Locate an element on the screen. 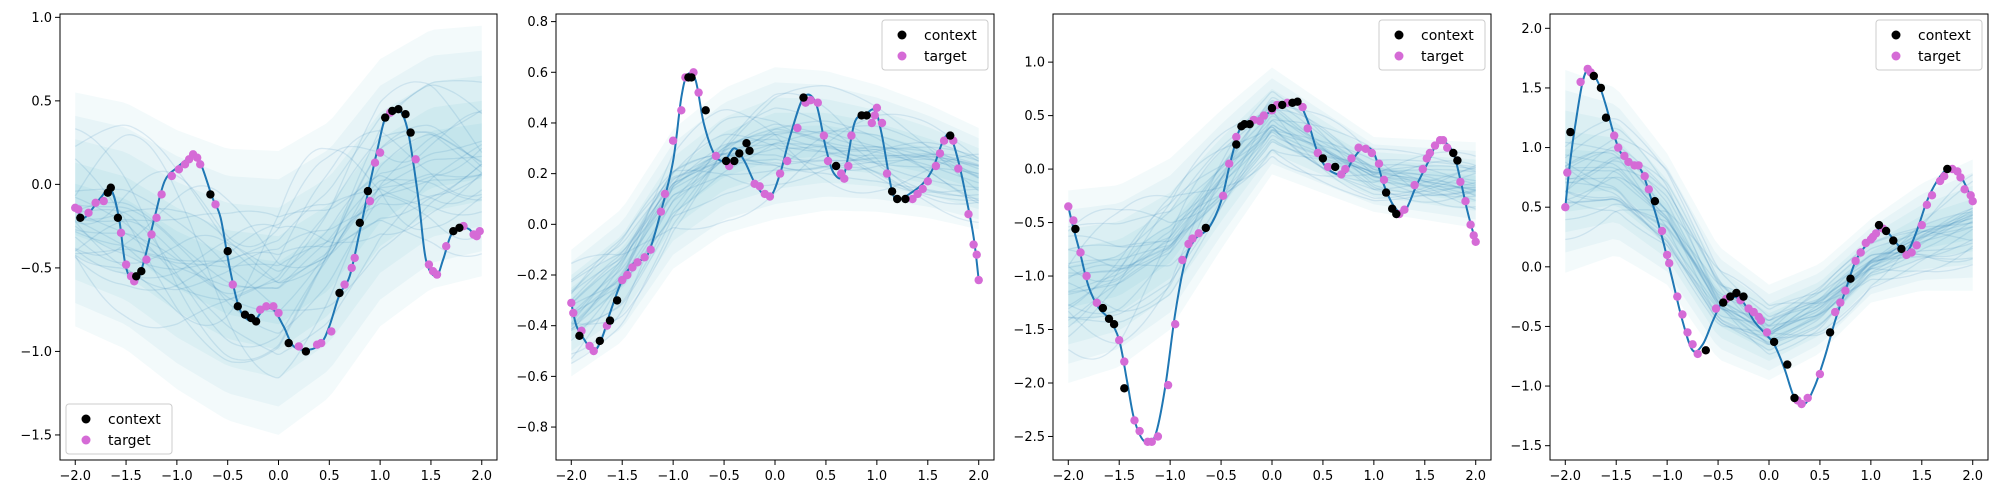 The width and height of the screenshot is (2000, 500). y-tick-label: 0.0 is located at coordinates (537, 225).